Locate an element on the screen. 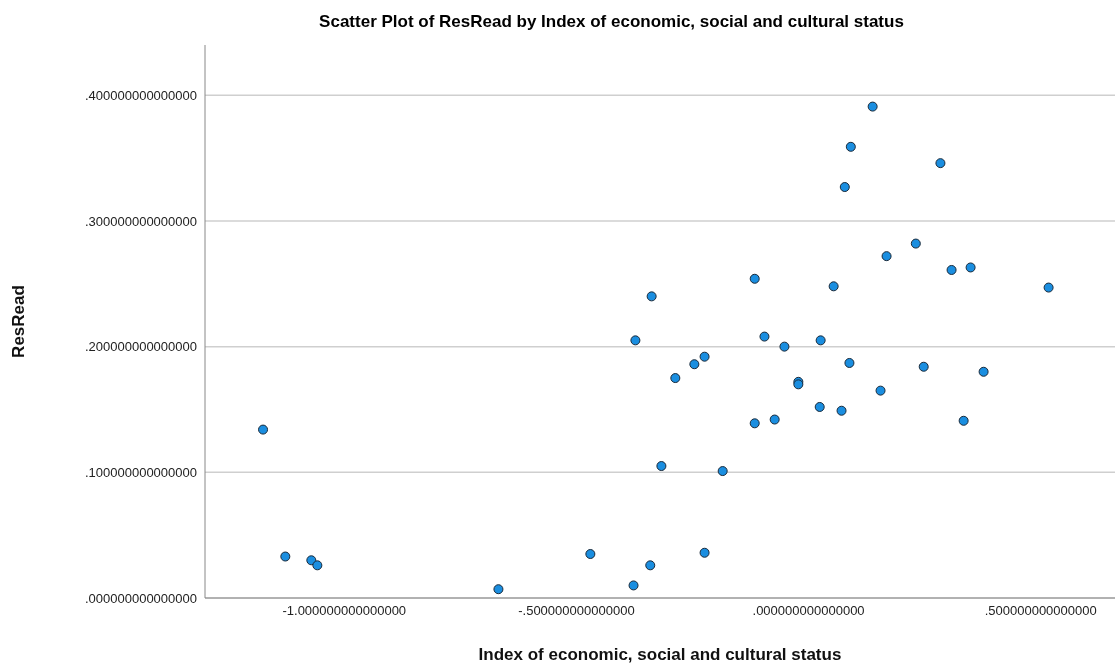 The height and width of the screenshot is (664, 1115). x-tick-label: -1.000000000000000 is located at coordinates (344, 611).